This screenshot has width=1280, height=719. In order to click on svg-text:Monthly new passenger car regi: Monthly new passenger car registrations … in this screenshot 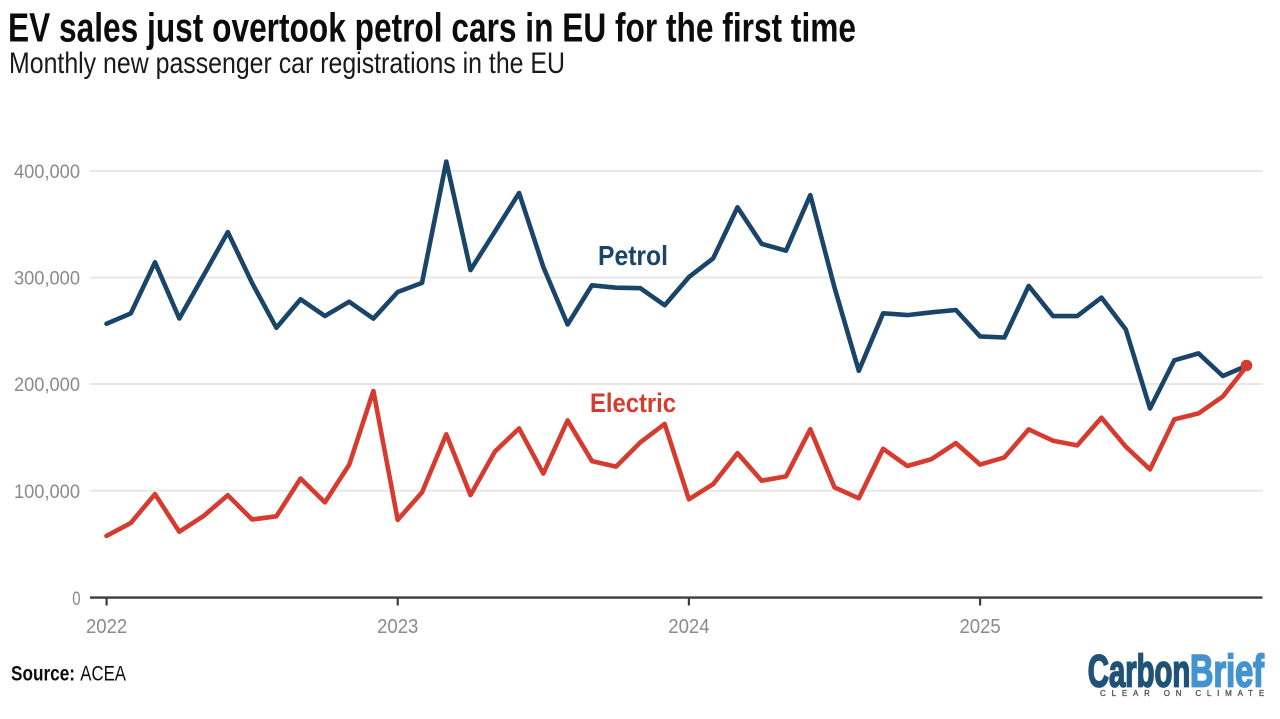, I will do `click(287, 63)`.